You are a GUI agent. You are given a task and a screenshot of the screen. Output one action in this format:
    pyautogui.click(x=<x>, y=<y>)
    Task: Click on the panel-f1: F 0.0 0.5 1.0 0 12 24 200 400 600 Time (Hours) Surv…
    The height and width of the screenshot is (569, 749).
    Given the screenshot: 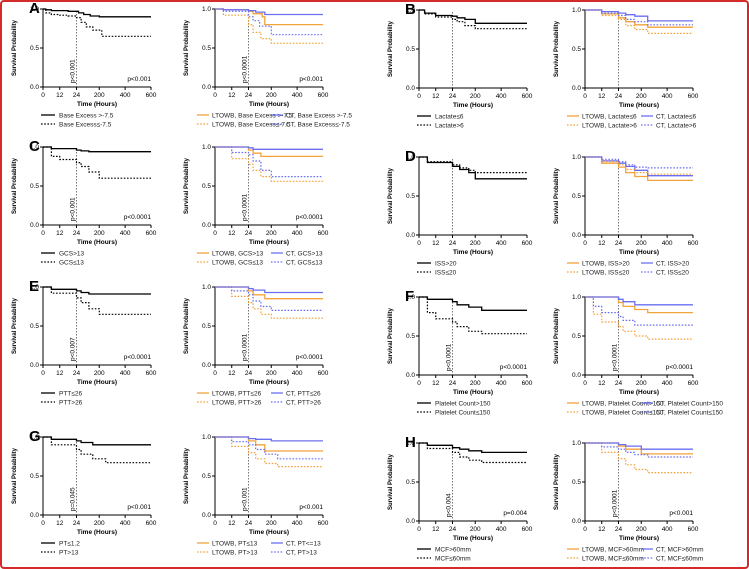 What is the action you would take?
    pyautogui.click(x=460, y=352)
    